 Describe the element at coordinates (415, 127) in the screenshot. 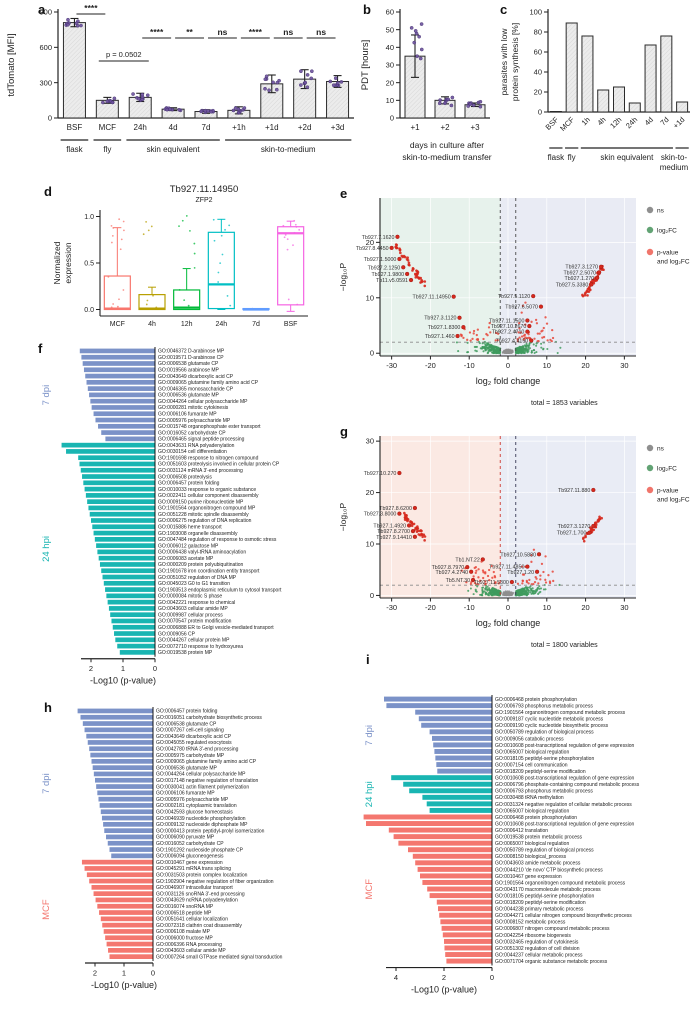

I see `svg-text: +1` at that location.